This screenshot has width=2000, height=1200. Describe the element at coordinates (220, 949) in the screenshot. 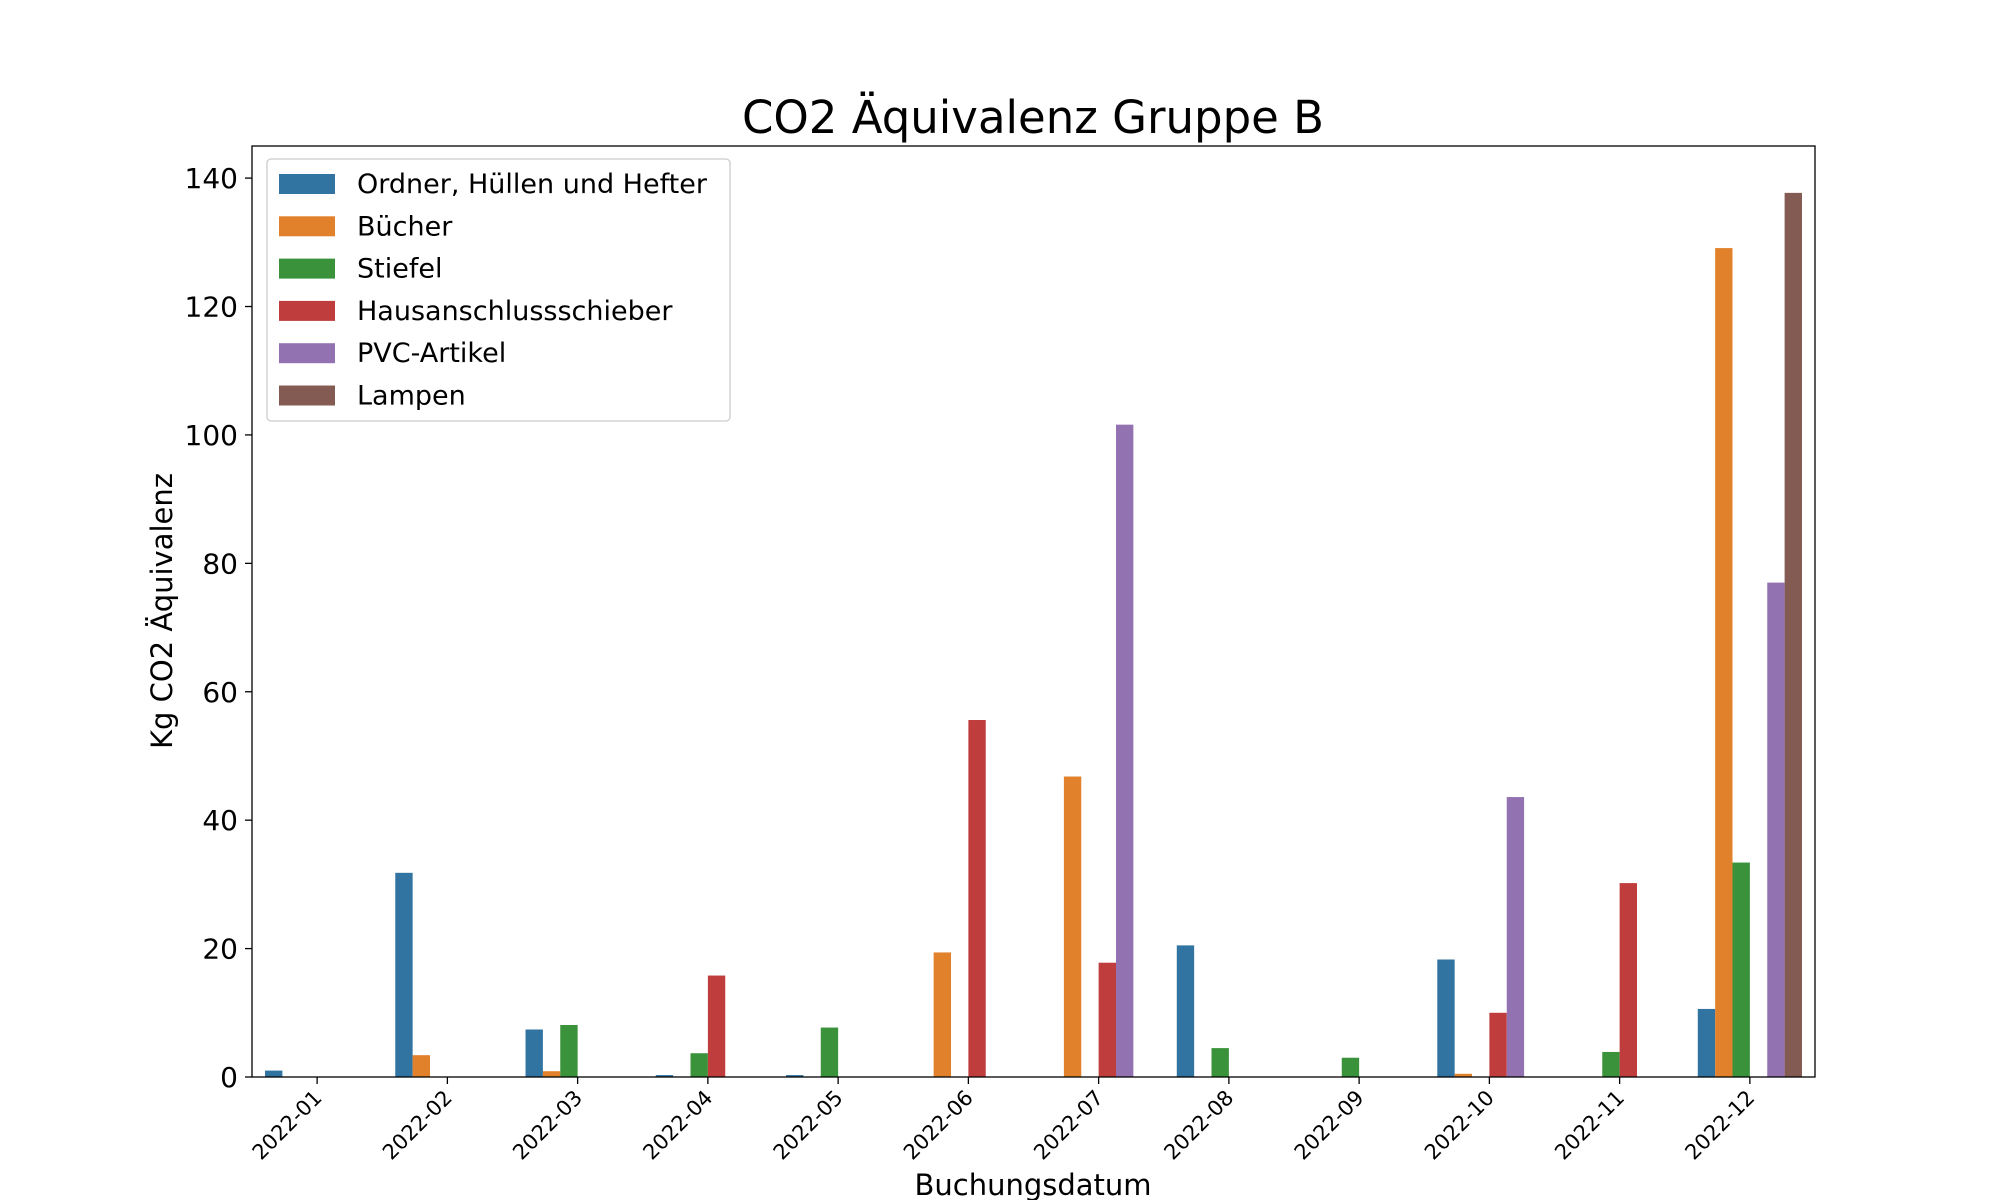

I see `y-tick-label: 20` at that location.